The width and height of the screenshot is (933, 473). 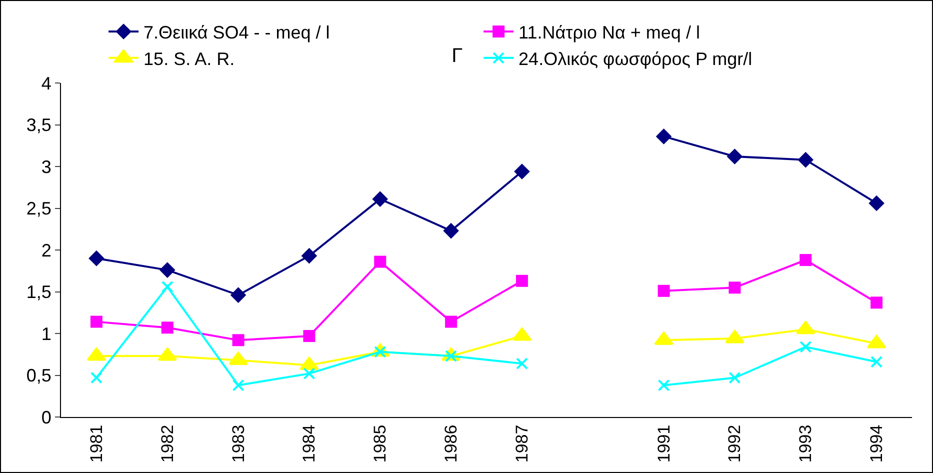 I want to click on legend-label: 7.Θειικά SO4 - - meq / l, so click(x=237, y=32).